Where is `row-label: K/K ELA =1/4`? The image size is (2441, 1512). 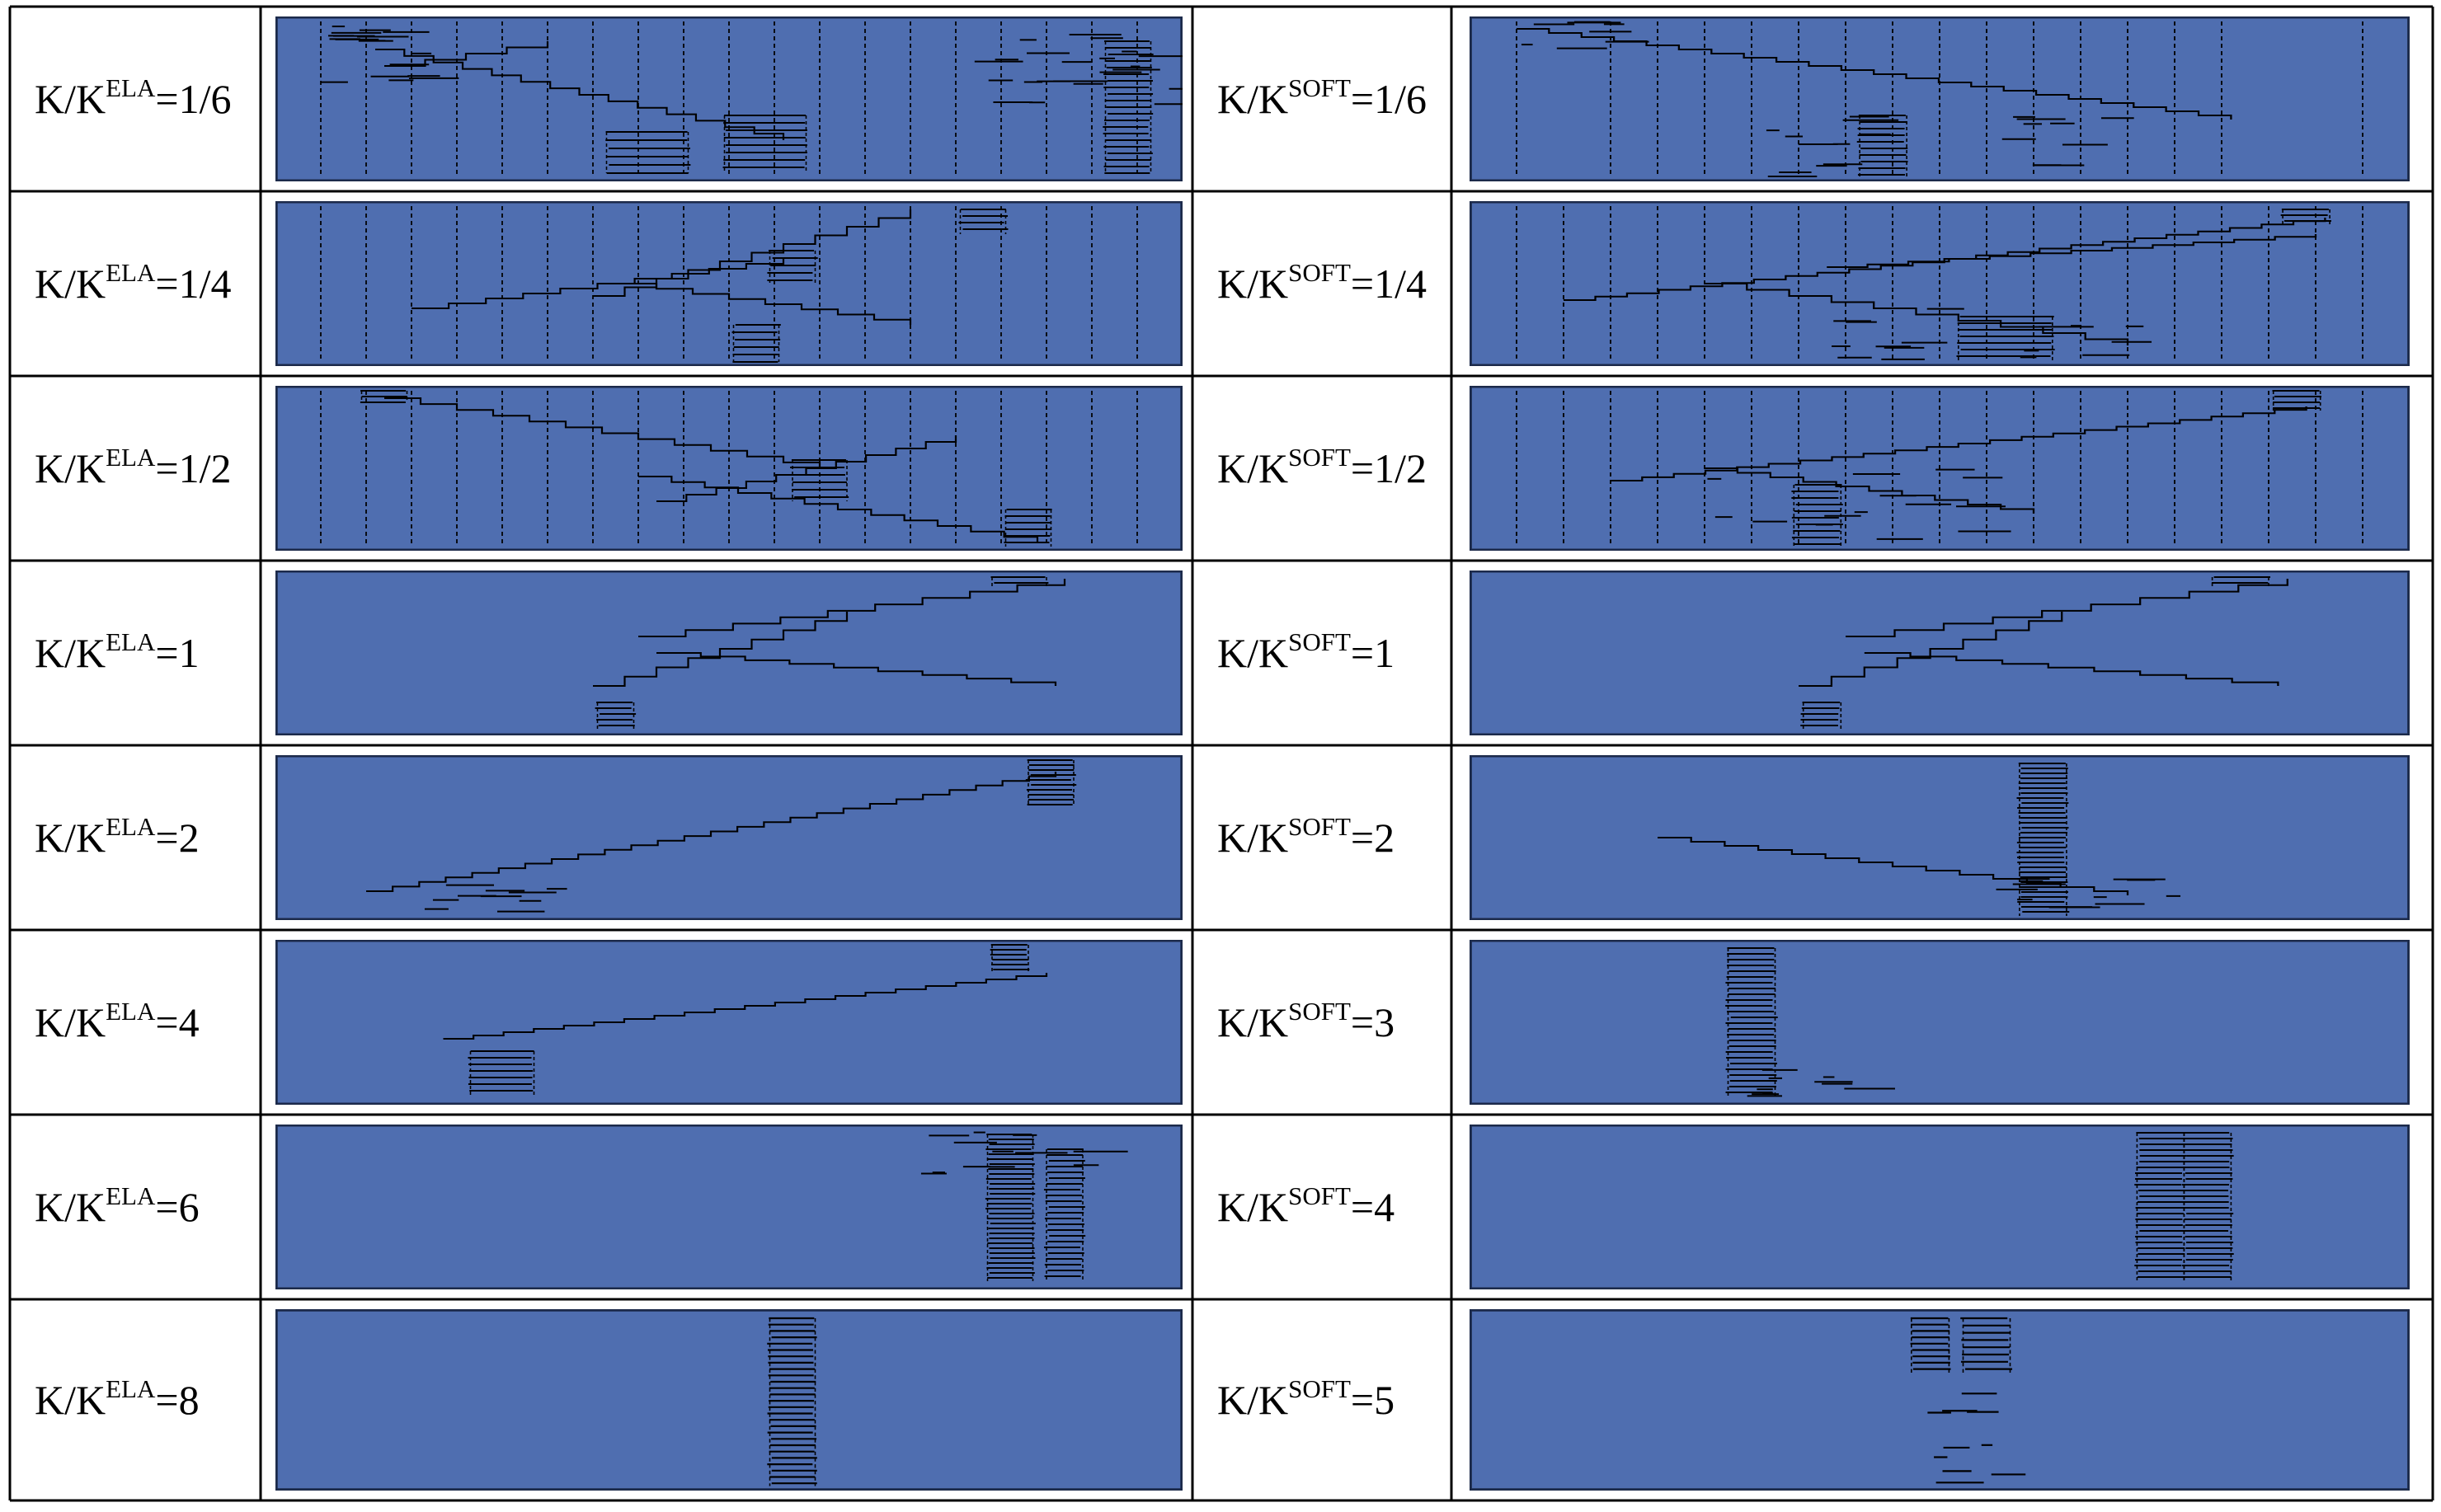
row-label: K/K ELA =1/4 is located at coordinates (148, 283).